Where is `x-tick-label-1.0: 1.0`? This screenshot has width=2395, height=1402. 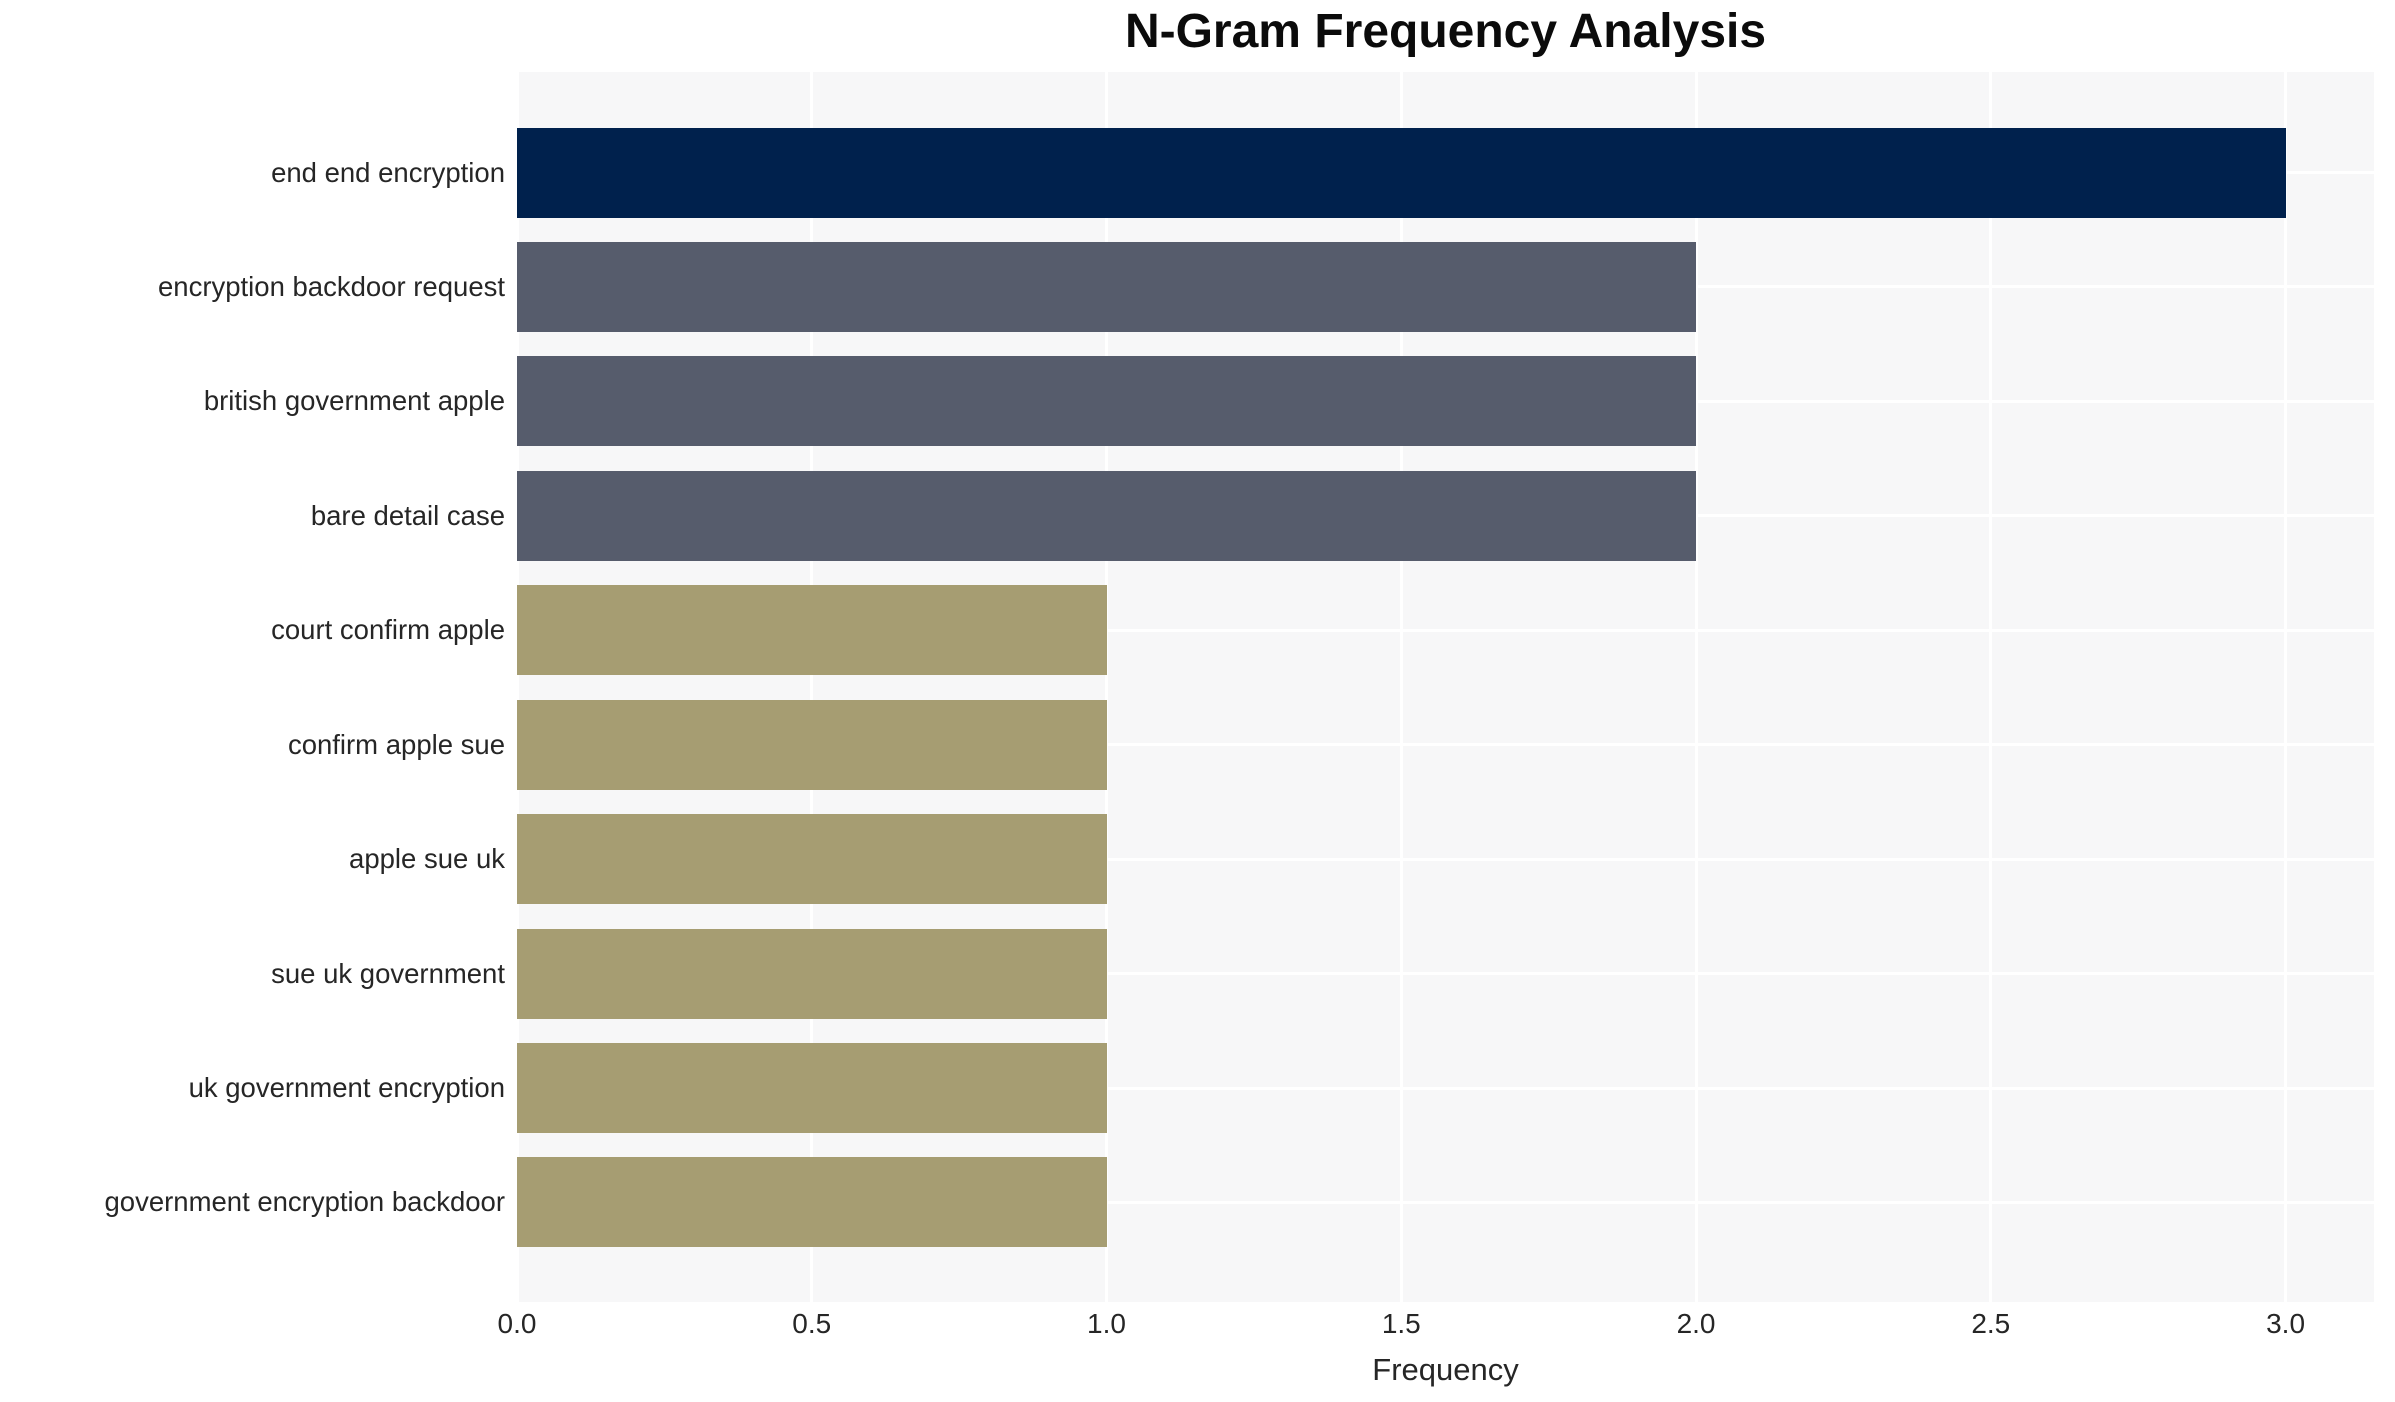 x-tick-label-1.0: 1.0 is located at coordinates (1106, 1323).